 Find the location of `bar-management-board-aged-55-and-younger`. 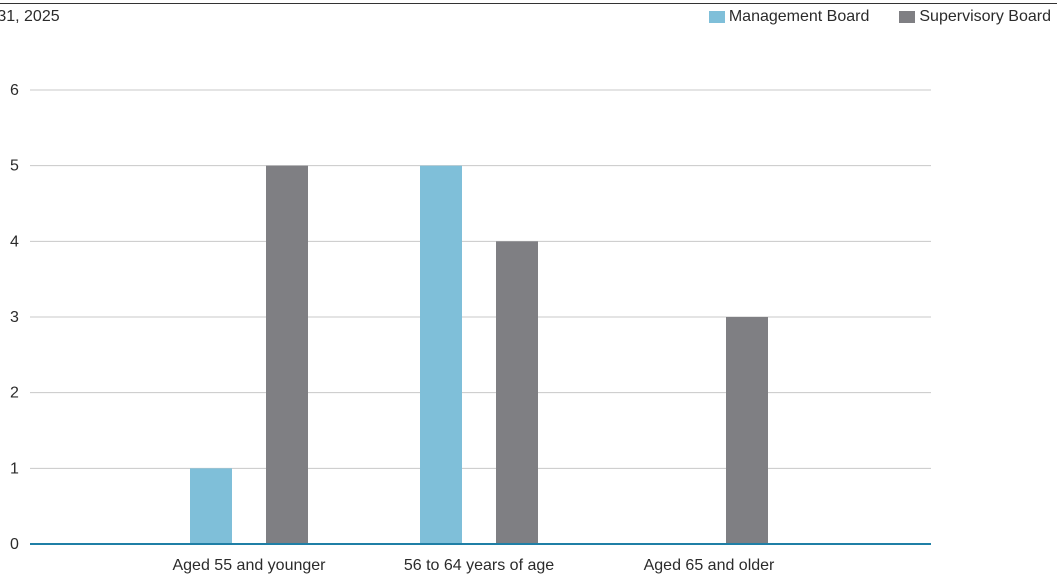

bar-management-board-aged-55-and-younger is located at coordinates (211, 506).